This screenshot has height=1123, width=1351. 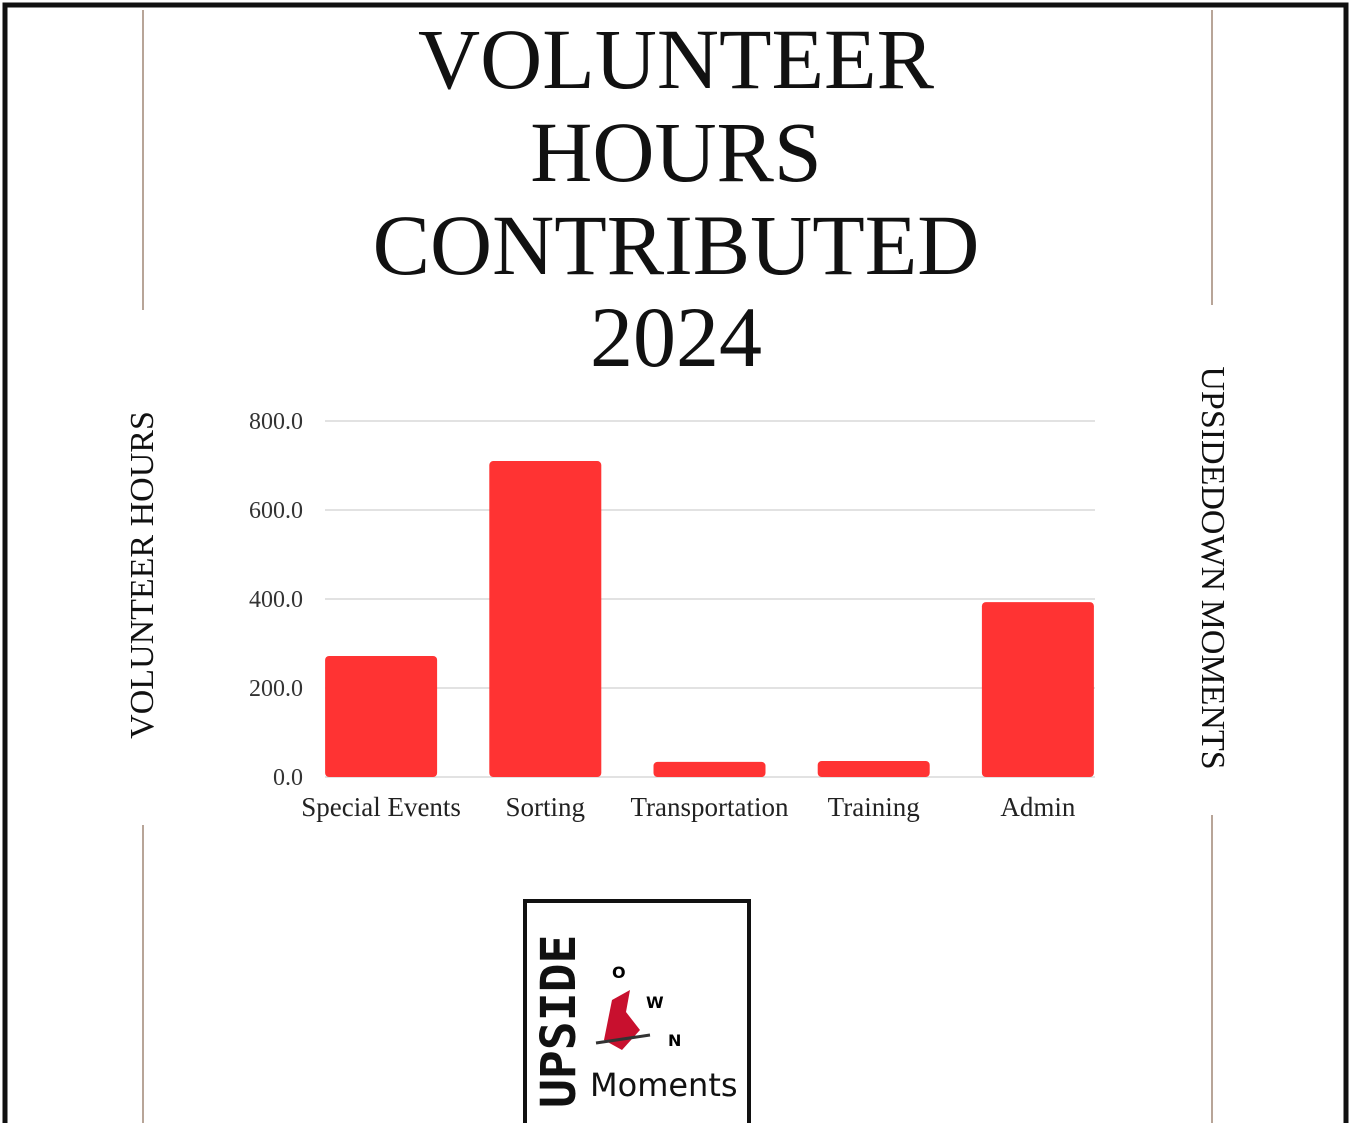 I want to click on logo-box, so click(x=637, y=1011).